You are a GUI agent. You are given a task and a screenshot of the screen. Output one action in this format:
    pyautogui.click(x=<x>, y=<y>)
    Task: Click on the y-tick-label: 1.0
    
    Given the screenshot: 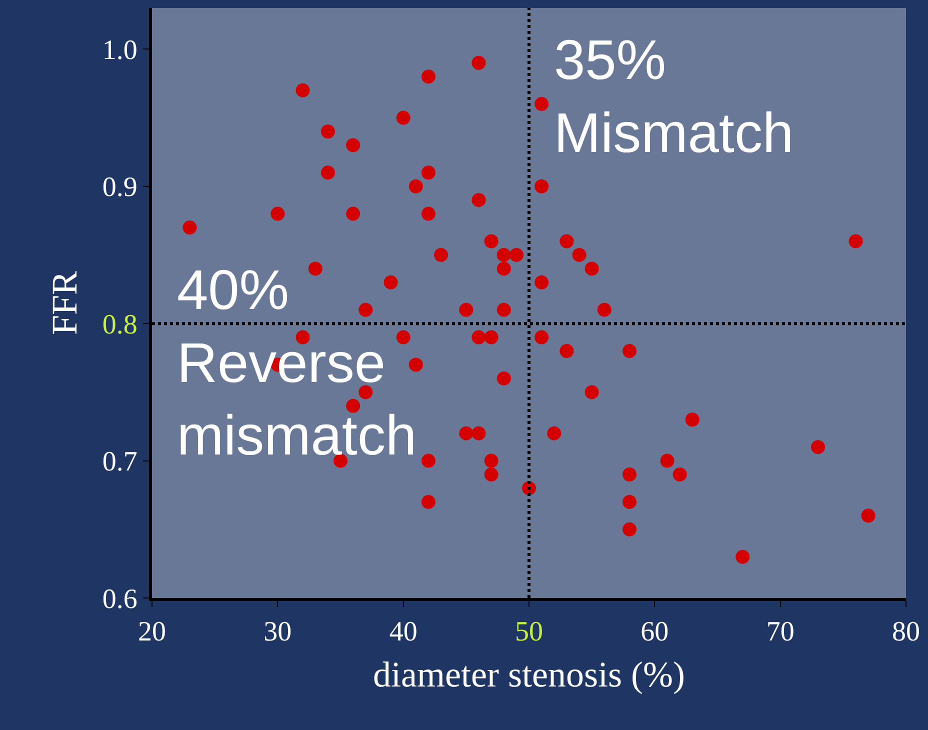 What is the action you would take?
    pyautogui.click(x=120, y=50)
    